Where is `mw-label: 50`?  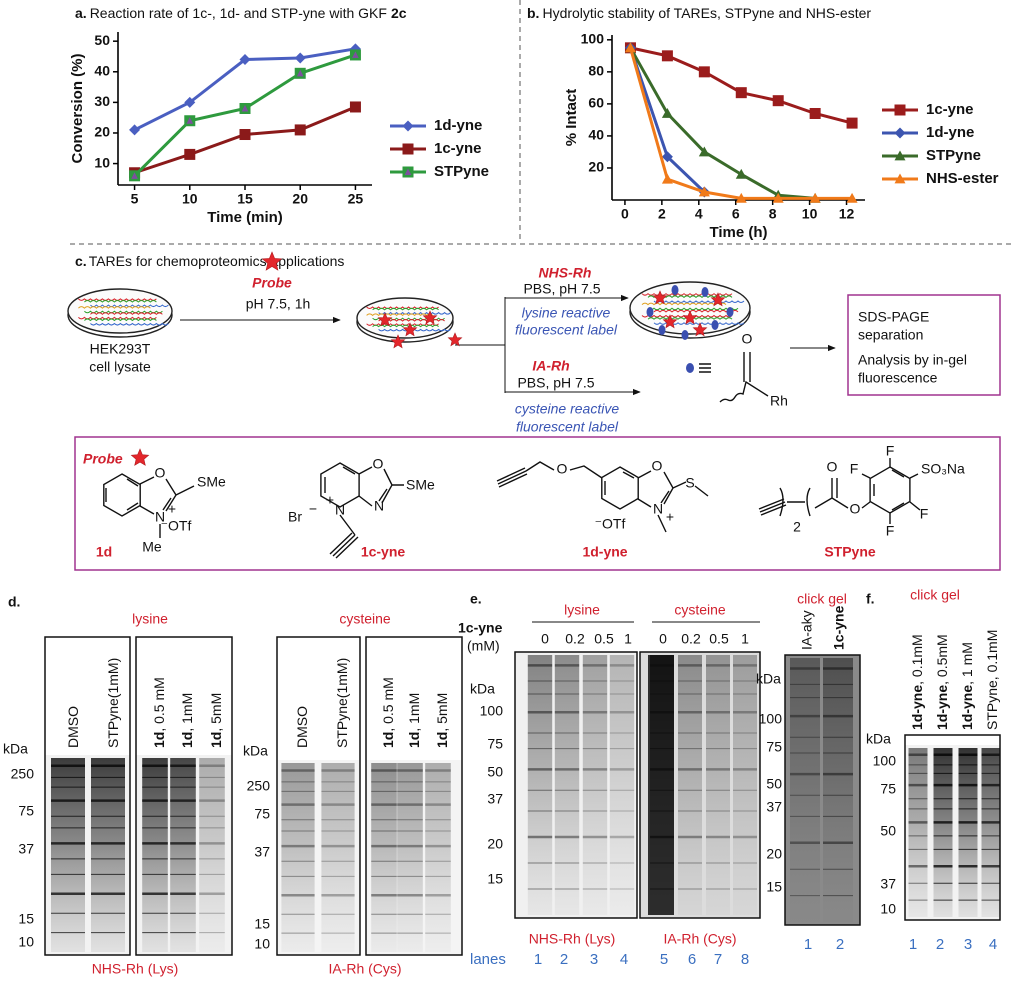
mw-label: 50 is located at coordinates (774, 784).